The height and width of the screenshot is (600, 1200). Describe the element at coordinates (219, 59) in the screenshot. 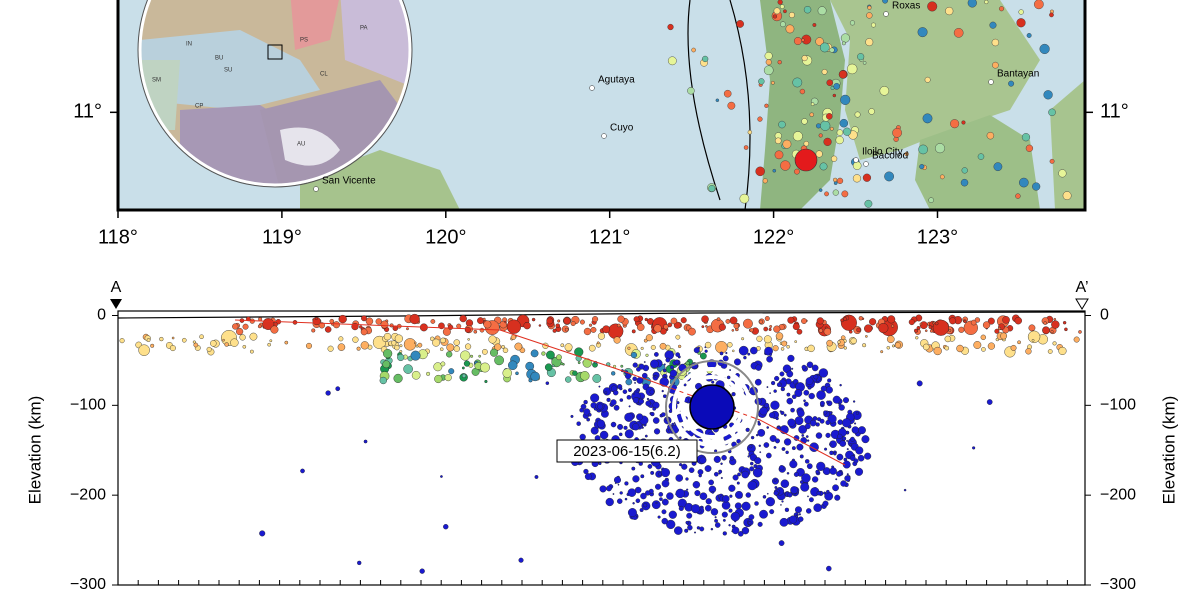

I see `inset-label: BU` at that location.